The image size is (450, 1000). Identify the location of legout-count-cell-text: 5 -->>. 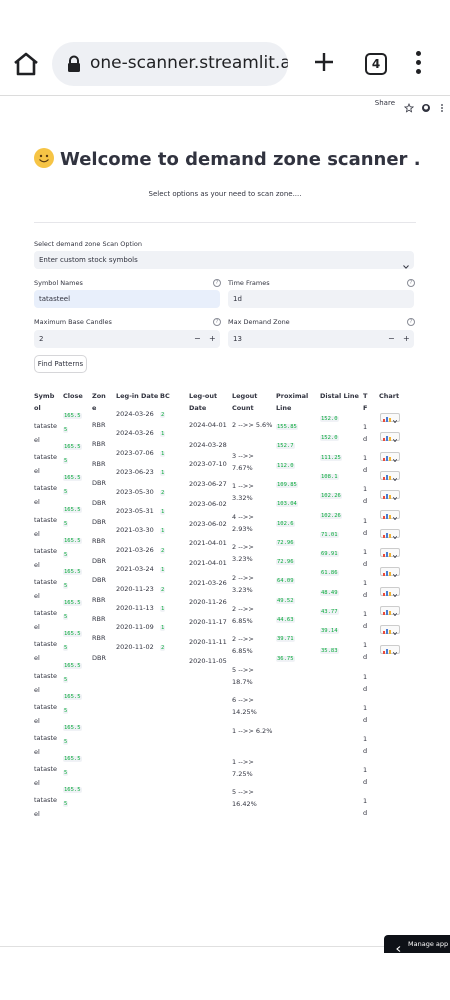
(243, 792).